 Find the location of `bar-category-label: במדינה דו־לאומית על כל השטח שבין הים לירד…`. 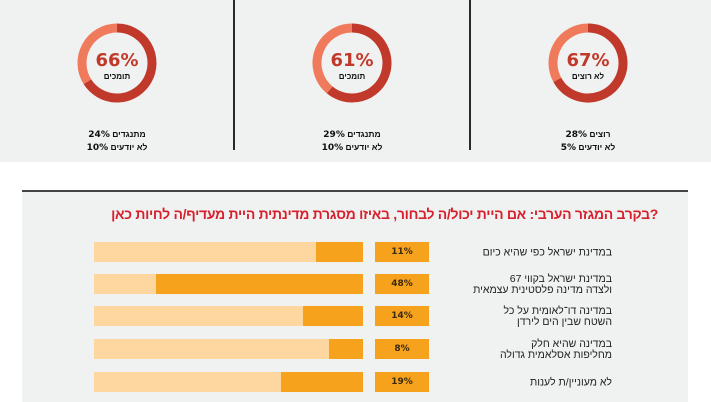

bar-category-label: במדינה דו־לאומית על כל השטח שבין הים לירד… is located at coordinates (532, 317).